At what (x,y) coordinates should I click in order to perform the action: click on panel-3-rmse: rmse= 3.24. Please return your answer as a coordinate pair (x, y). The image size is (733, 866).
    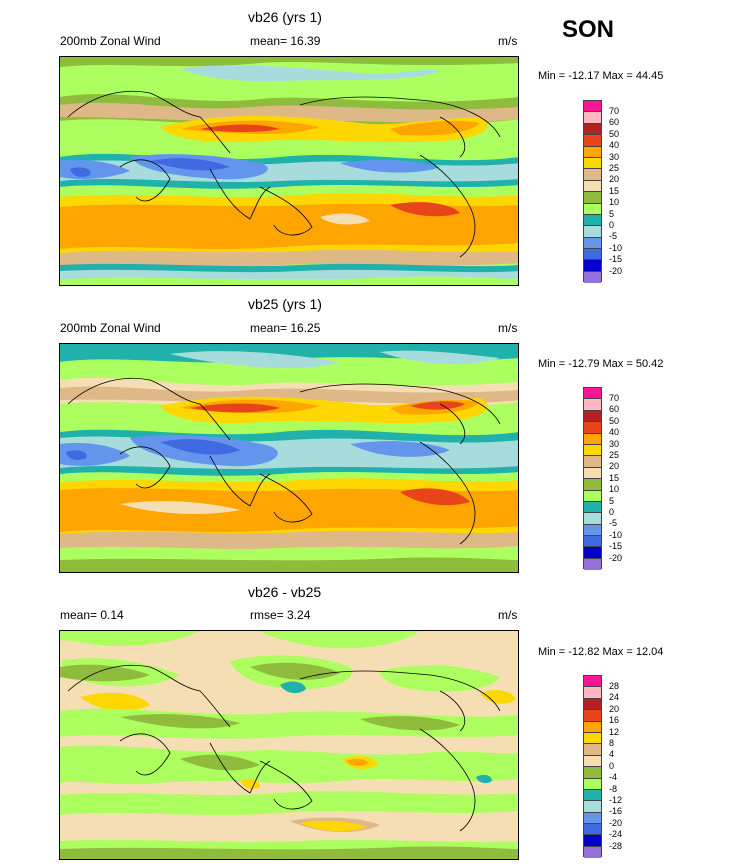
    Looking at the image, I should click on (280, 615).